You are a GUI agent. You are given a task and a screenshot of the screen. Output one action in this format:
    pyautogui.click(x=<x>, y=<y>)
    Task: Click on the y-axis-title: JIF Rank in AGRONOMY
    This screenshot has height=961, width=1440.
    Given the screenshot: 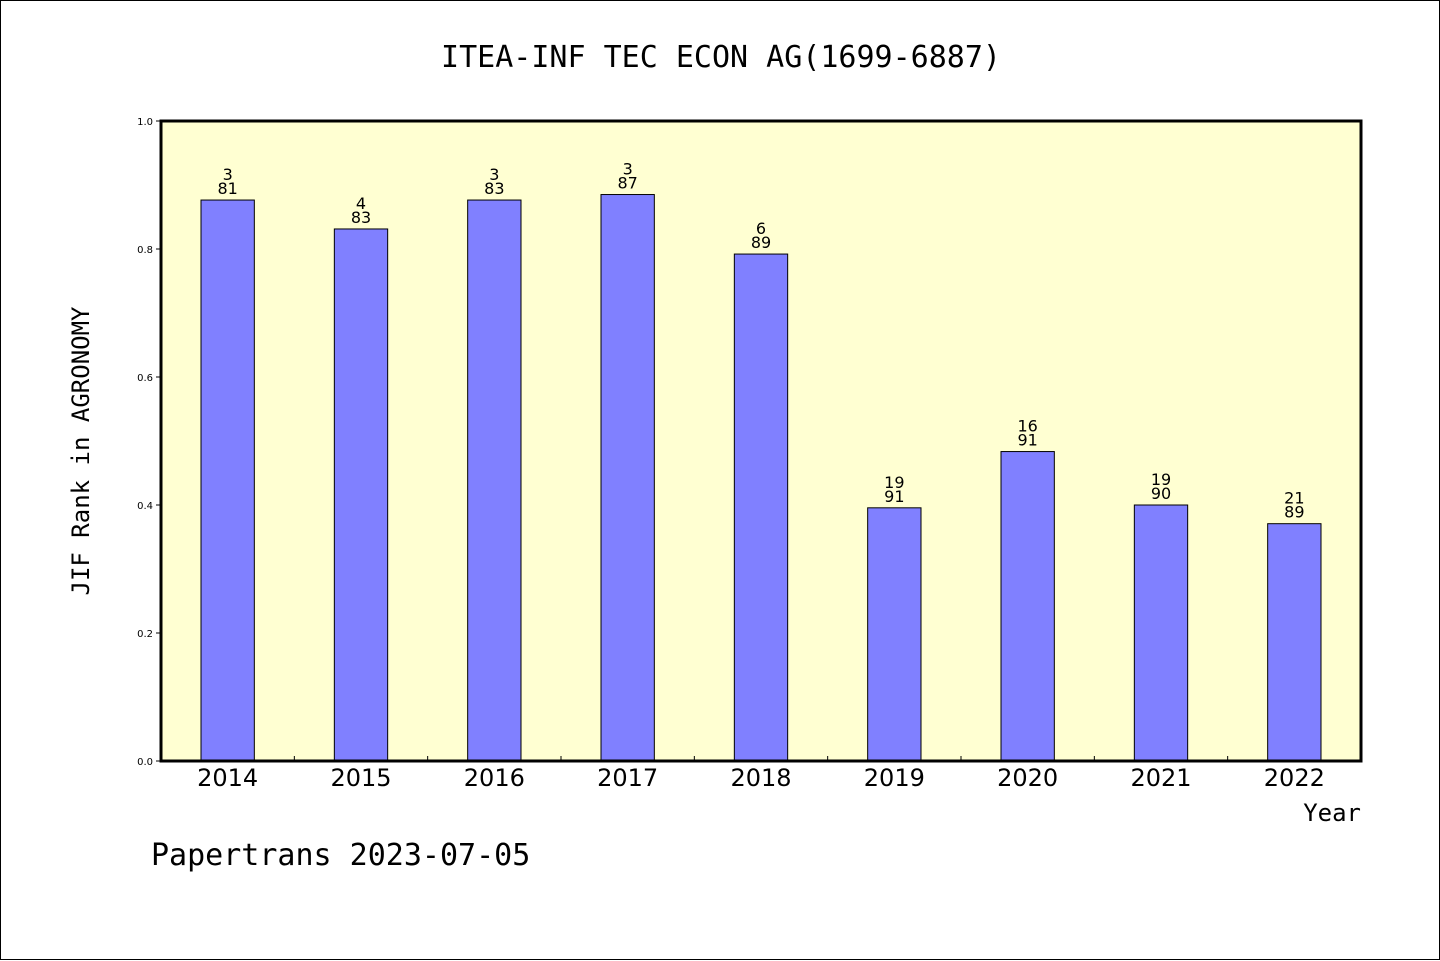 What is the action you would take?
    pyautogui.click(x=81, y=451)
    